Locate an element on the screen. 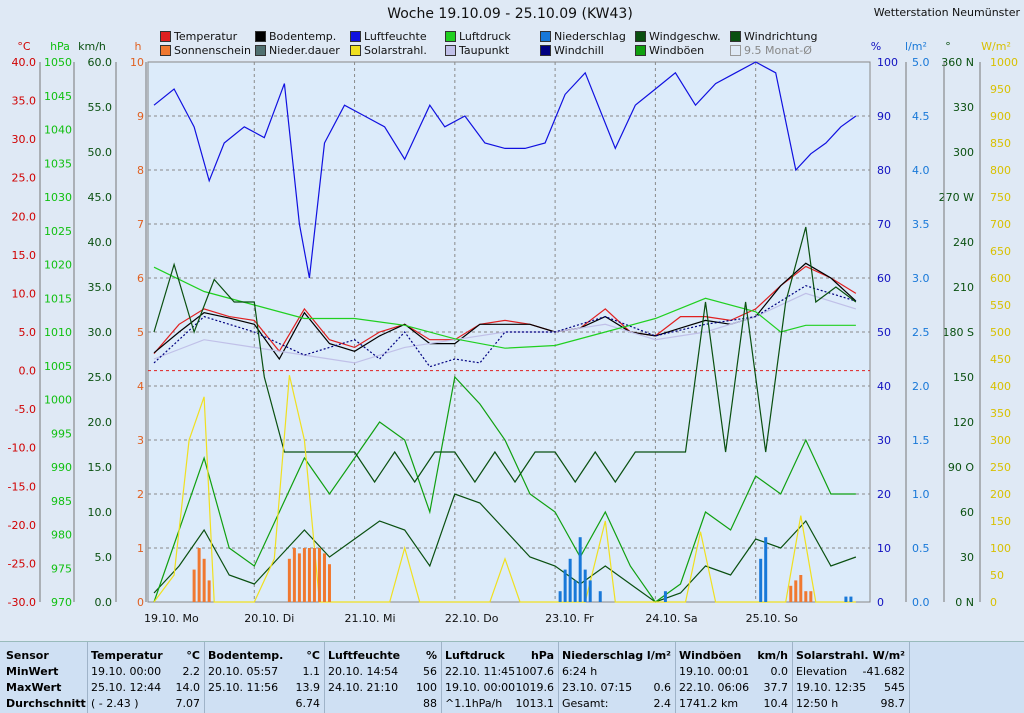  legend-item: Windchill is located at coordinates (572, 50).